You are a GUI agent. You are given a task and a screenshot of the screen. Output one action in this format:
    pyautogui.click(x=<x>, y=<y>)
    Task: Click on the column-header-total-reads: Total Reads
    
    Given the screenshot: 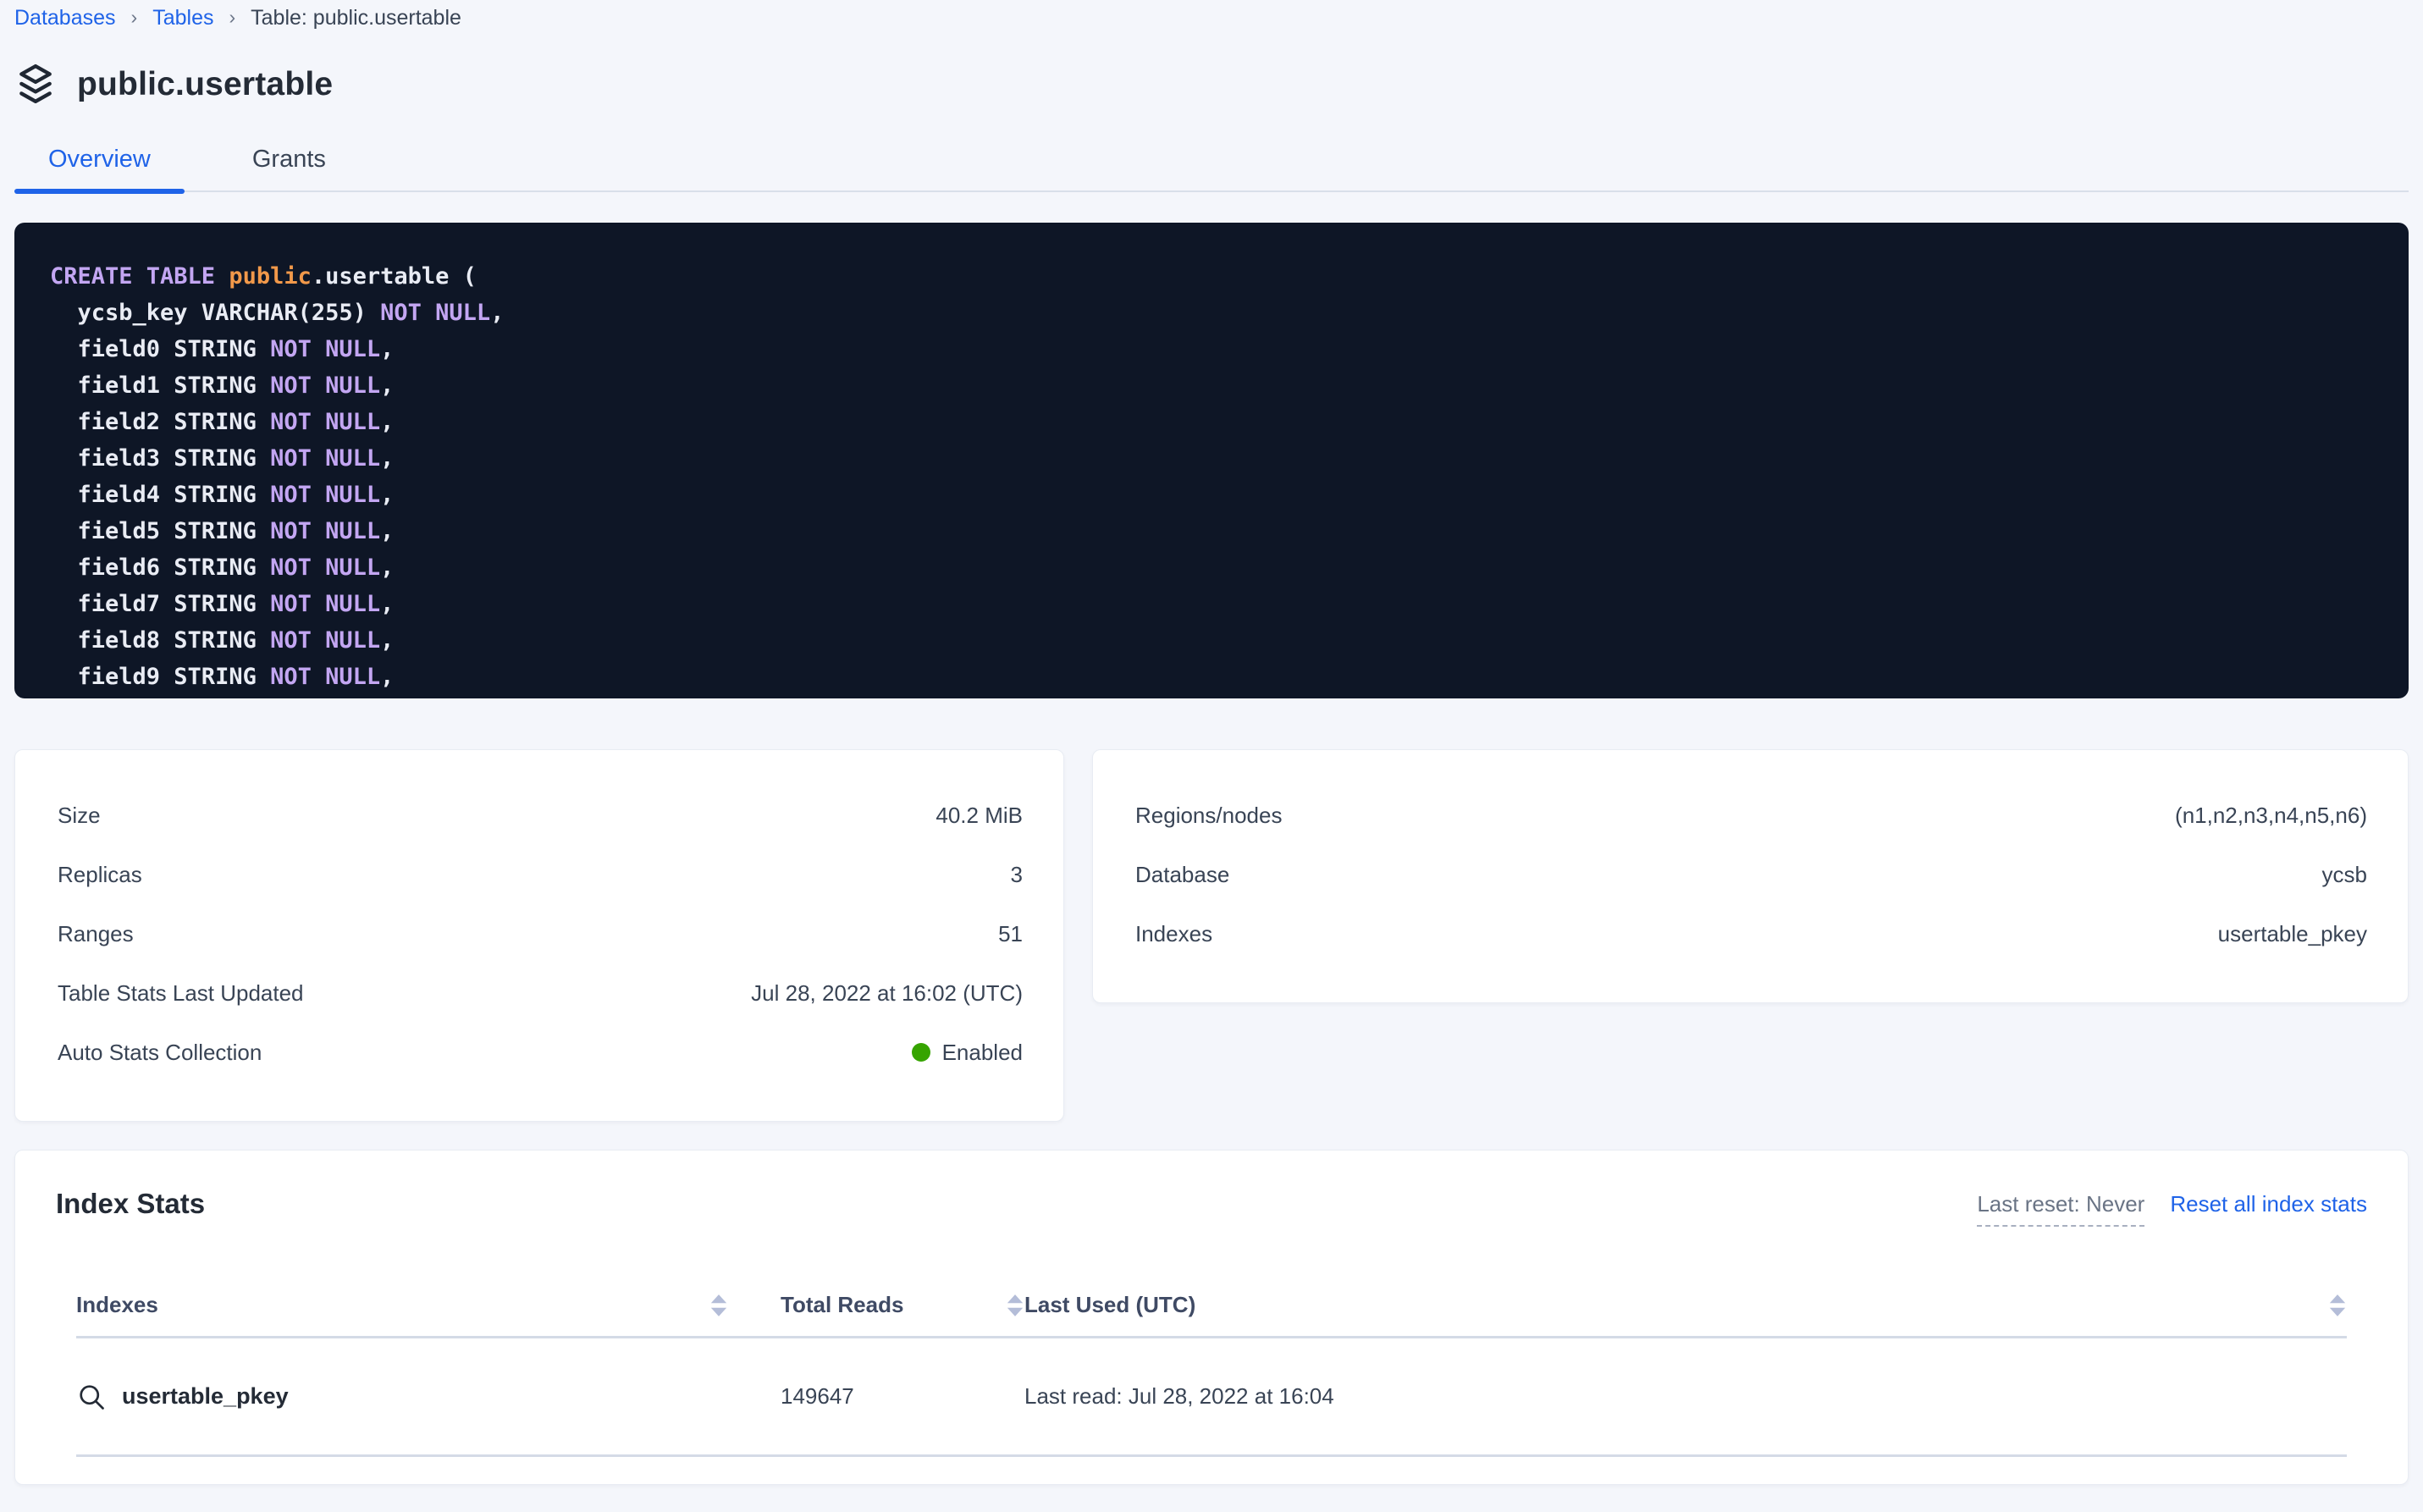 What is the action you would take?
    pyautogui.click(x=876, y=1305)
    